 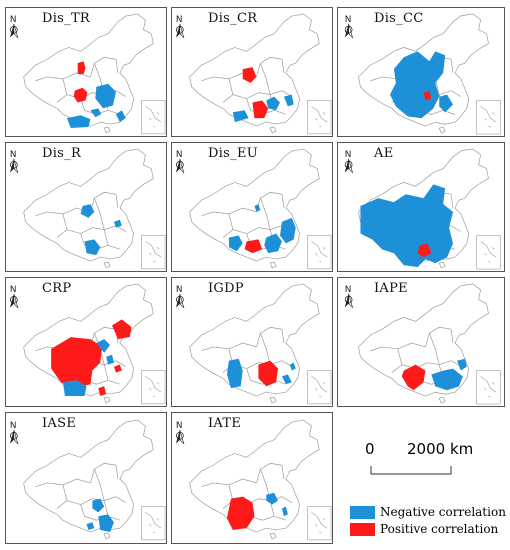 I want to click on panel-dis-r: Dis_R, so click(x=86, y=207).